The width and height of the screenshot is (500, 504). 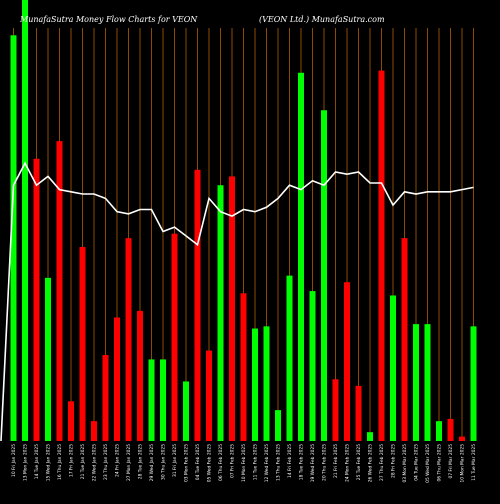 I want to click on x-tick-label: 13 Thu Feb 2025, so click(x=279, y=462).